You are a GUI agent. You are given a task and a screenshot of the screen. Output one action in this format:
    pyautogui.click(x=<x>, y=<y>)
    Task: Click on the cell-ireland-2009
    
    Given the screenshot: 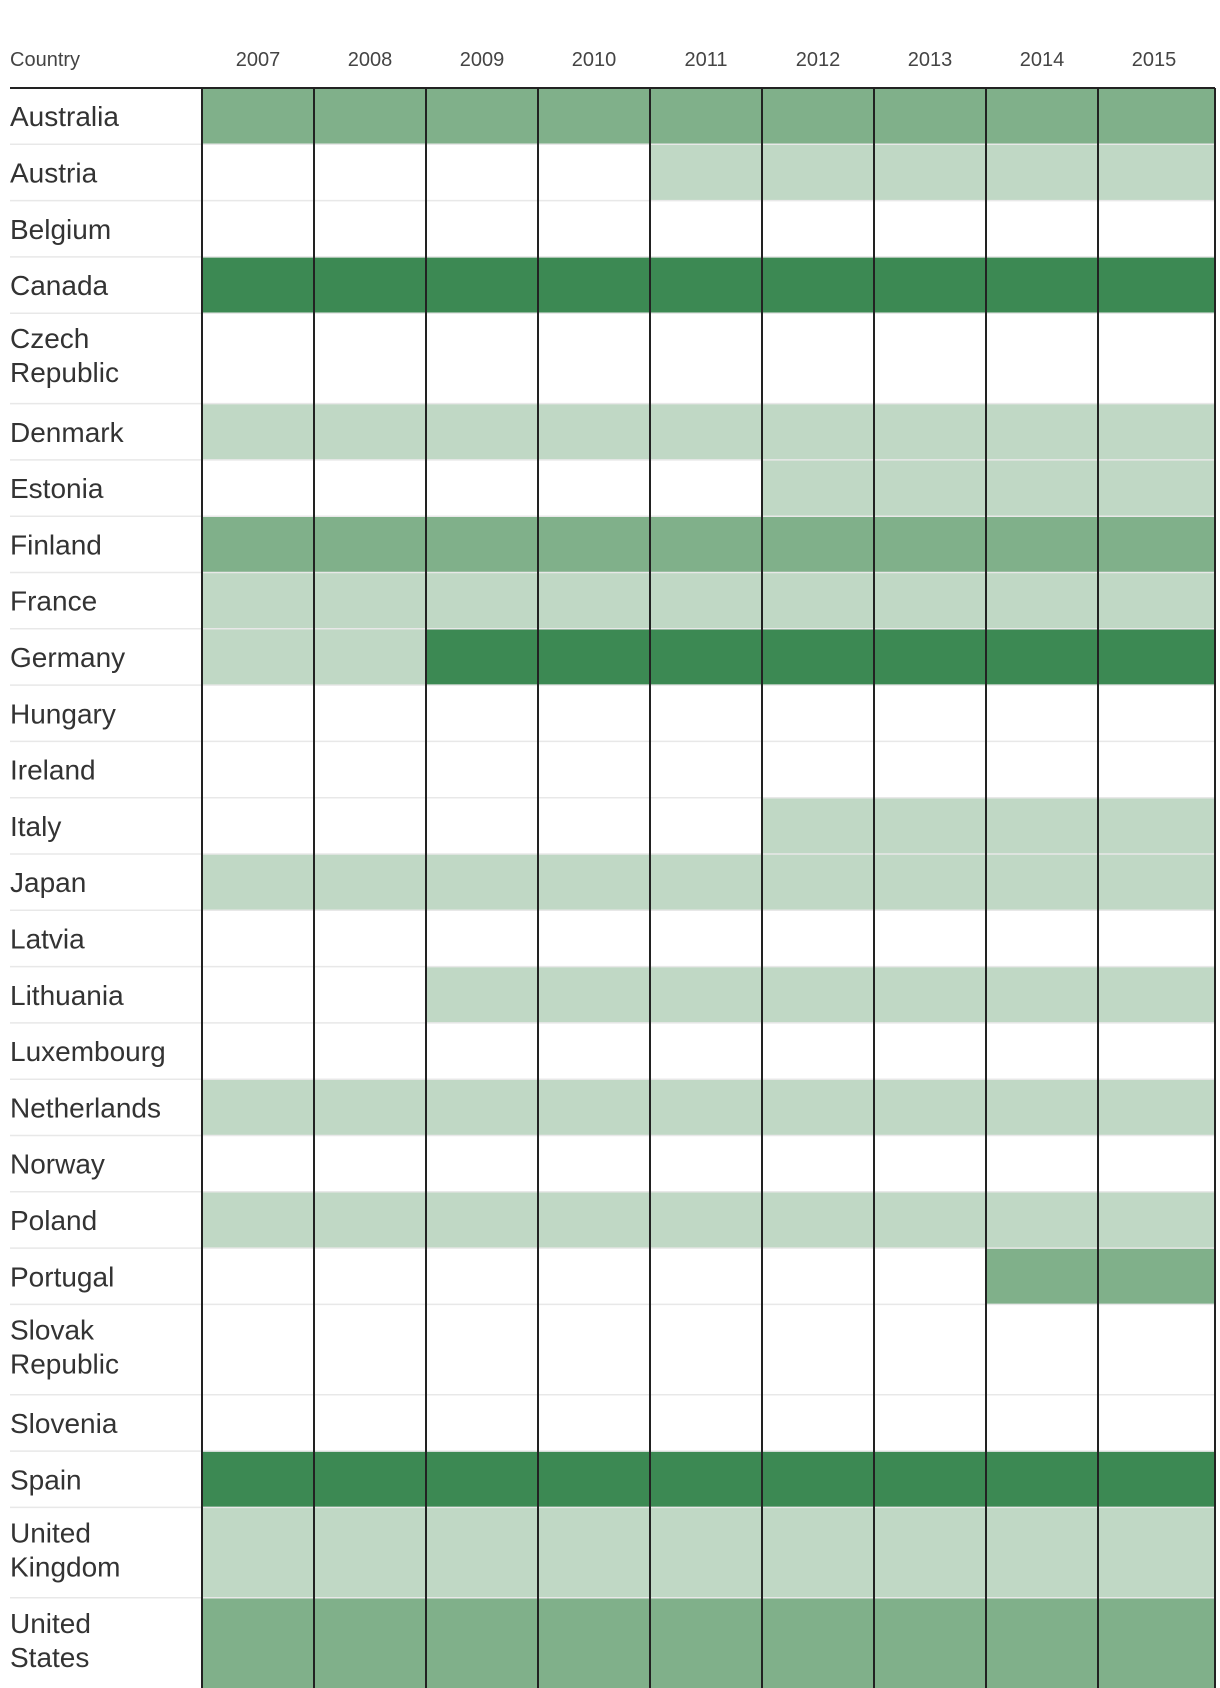 What is the action you would take?
    pyautogui.click(x=482, y=769)
    